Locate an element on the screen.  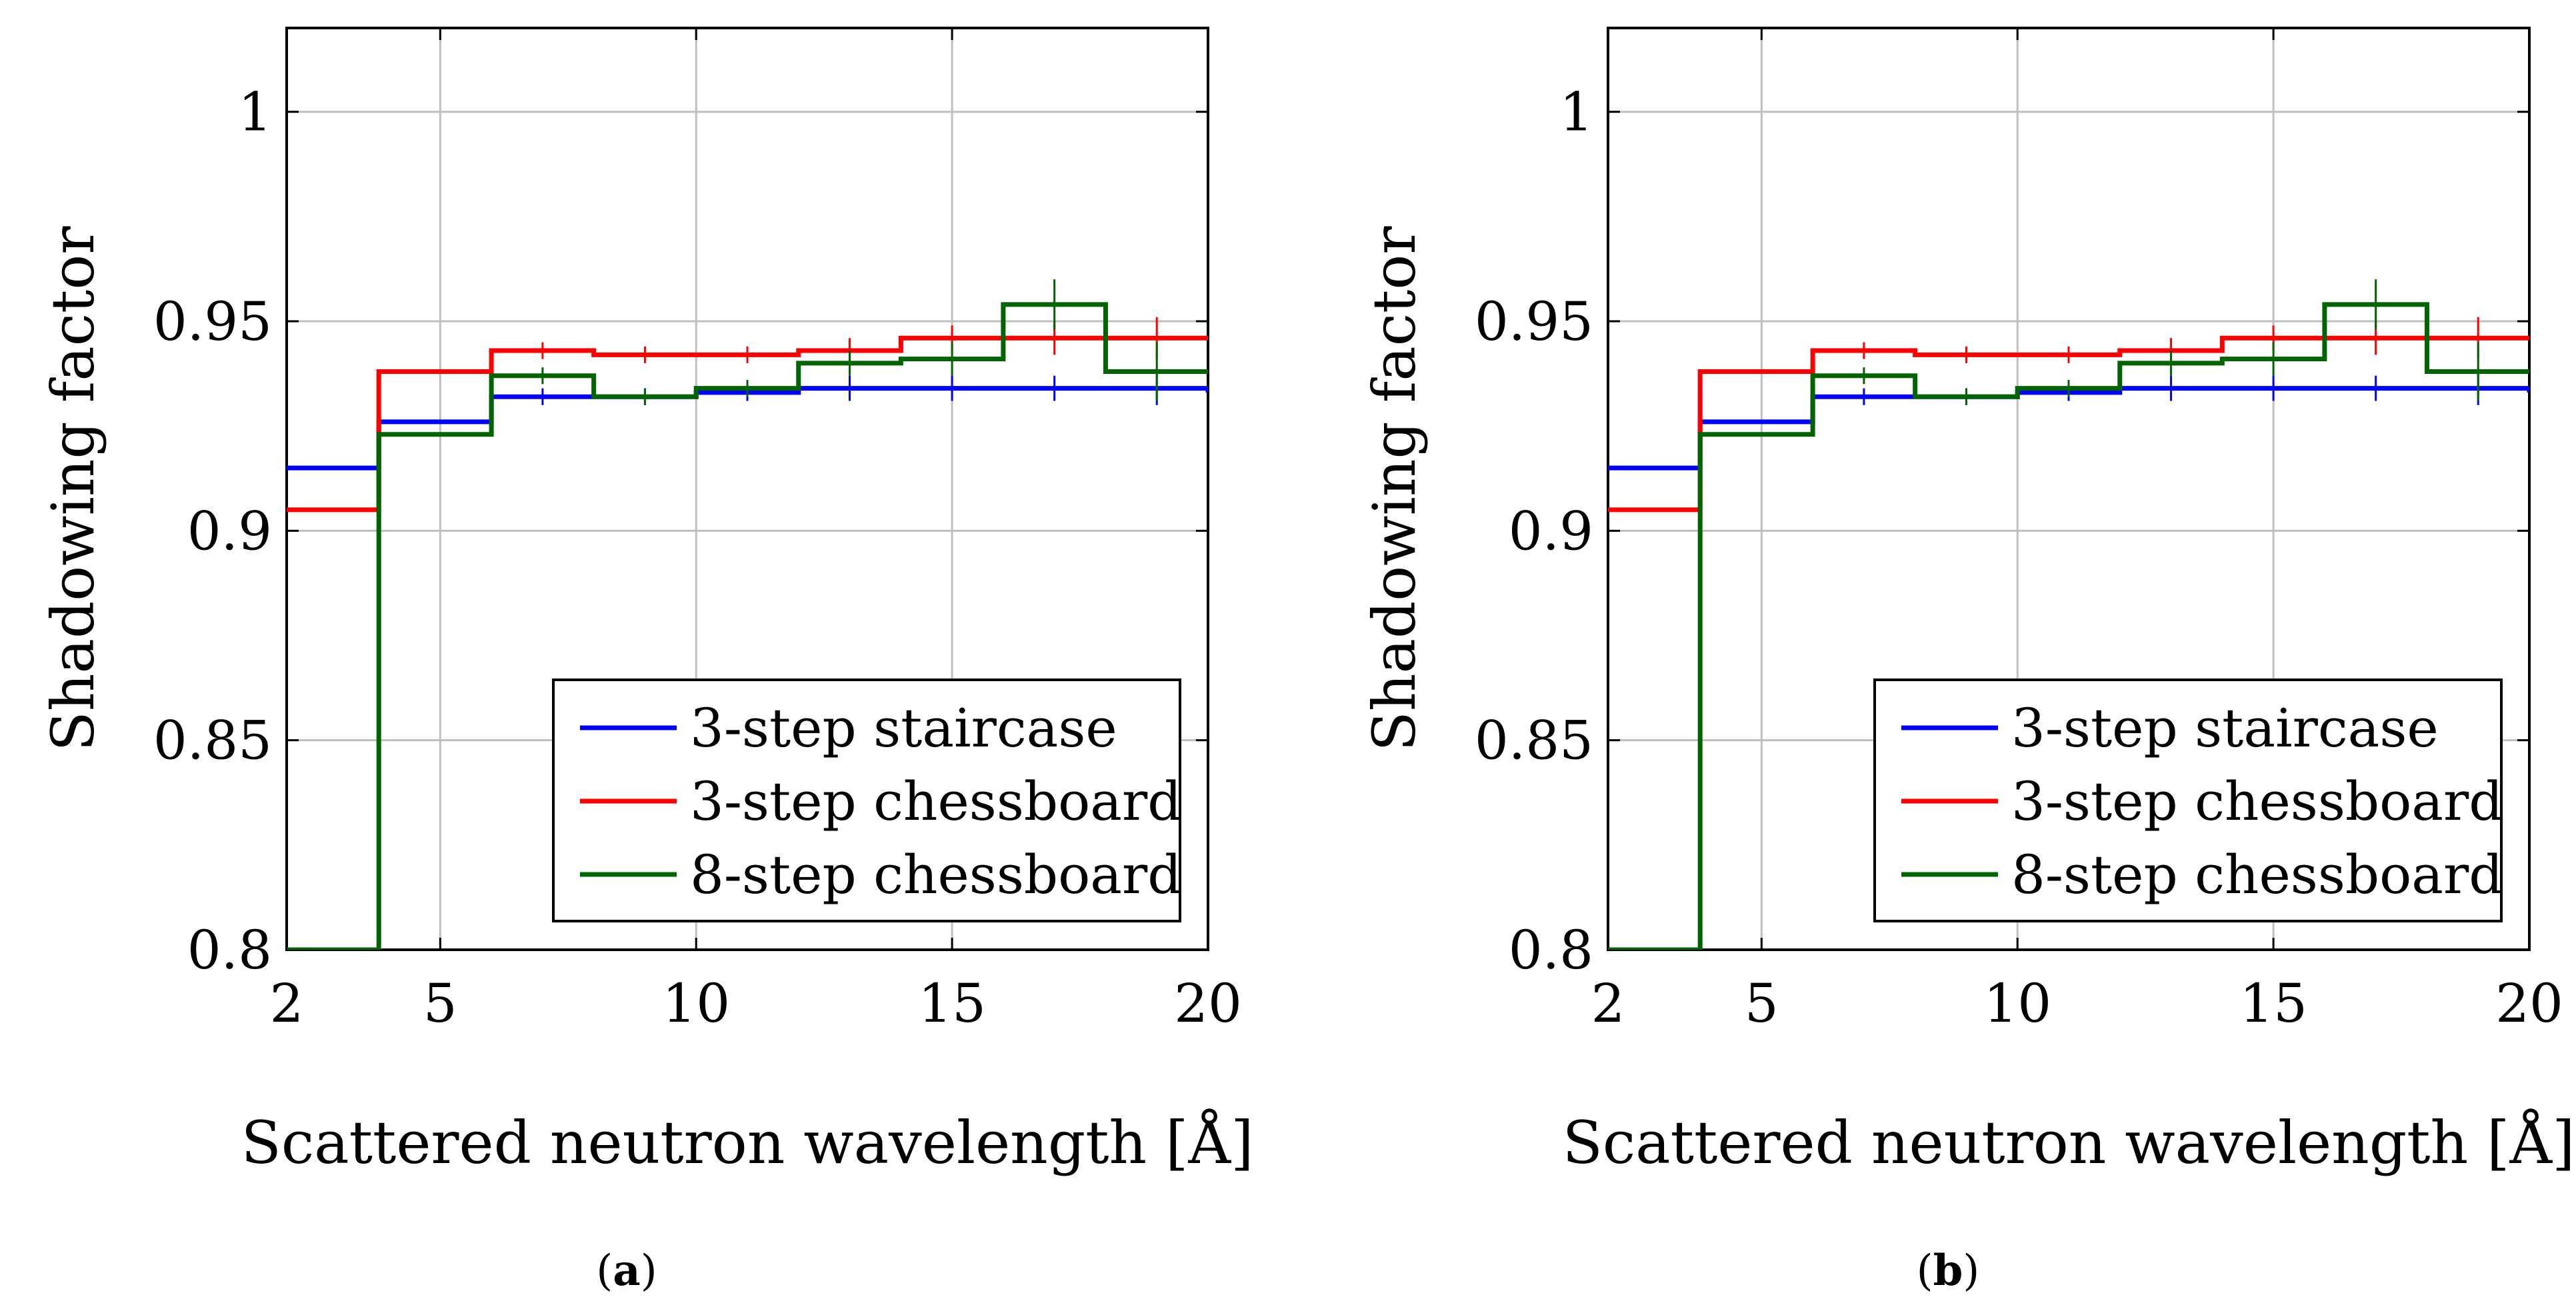
subfigure-caption: (b) is located at coordinates (1948, 1271).